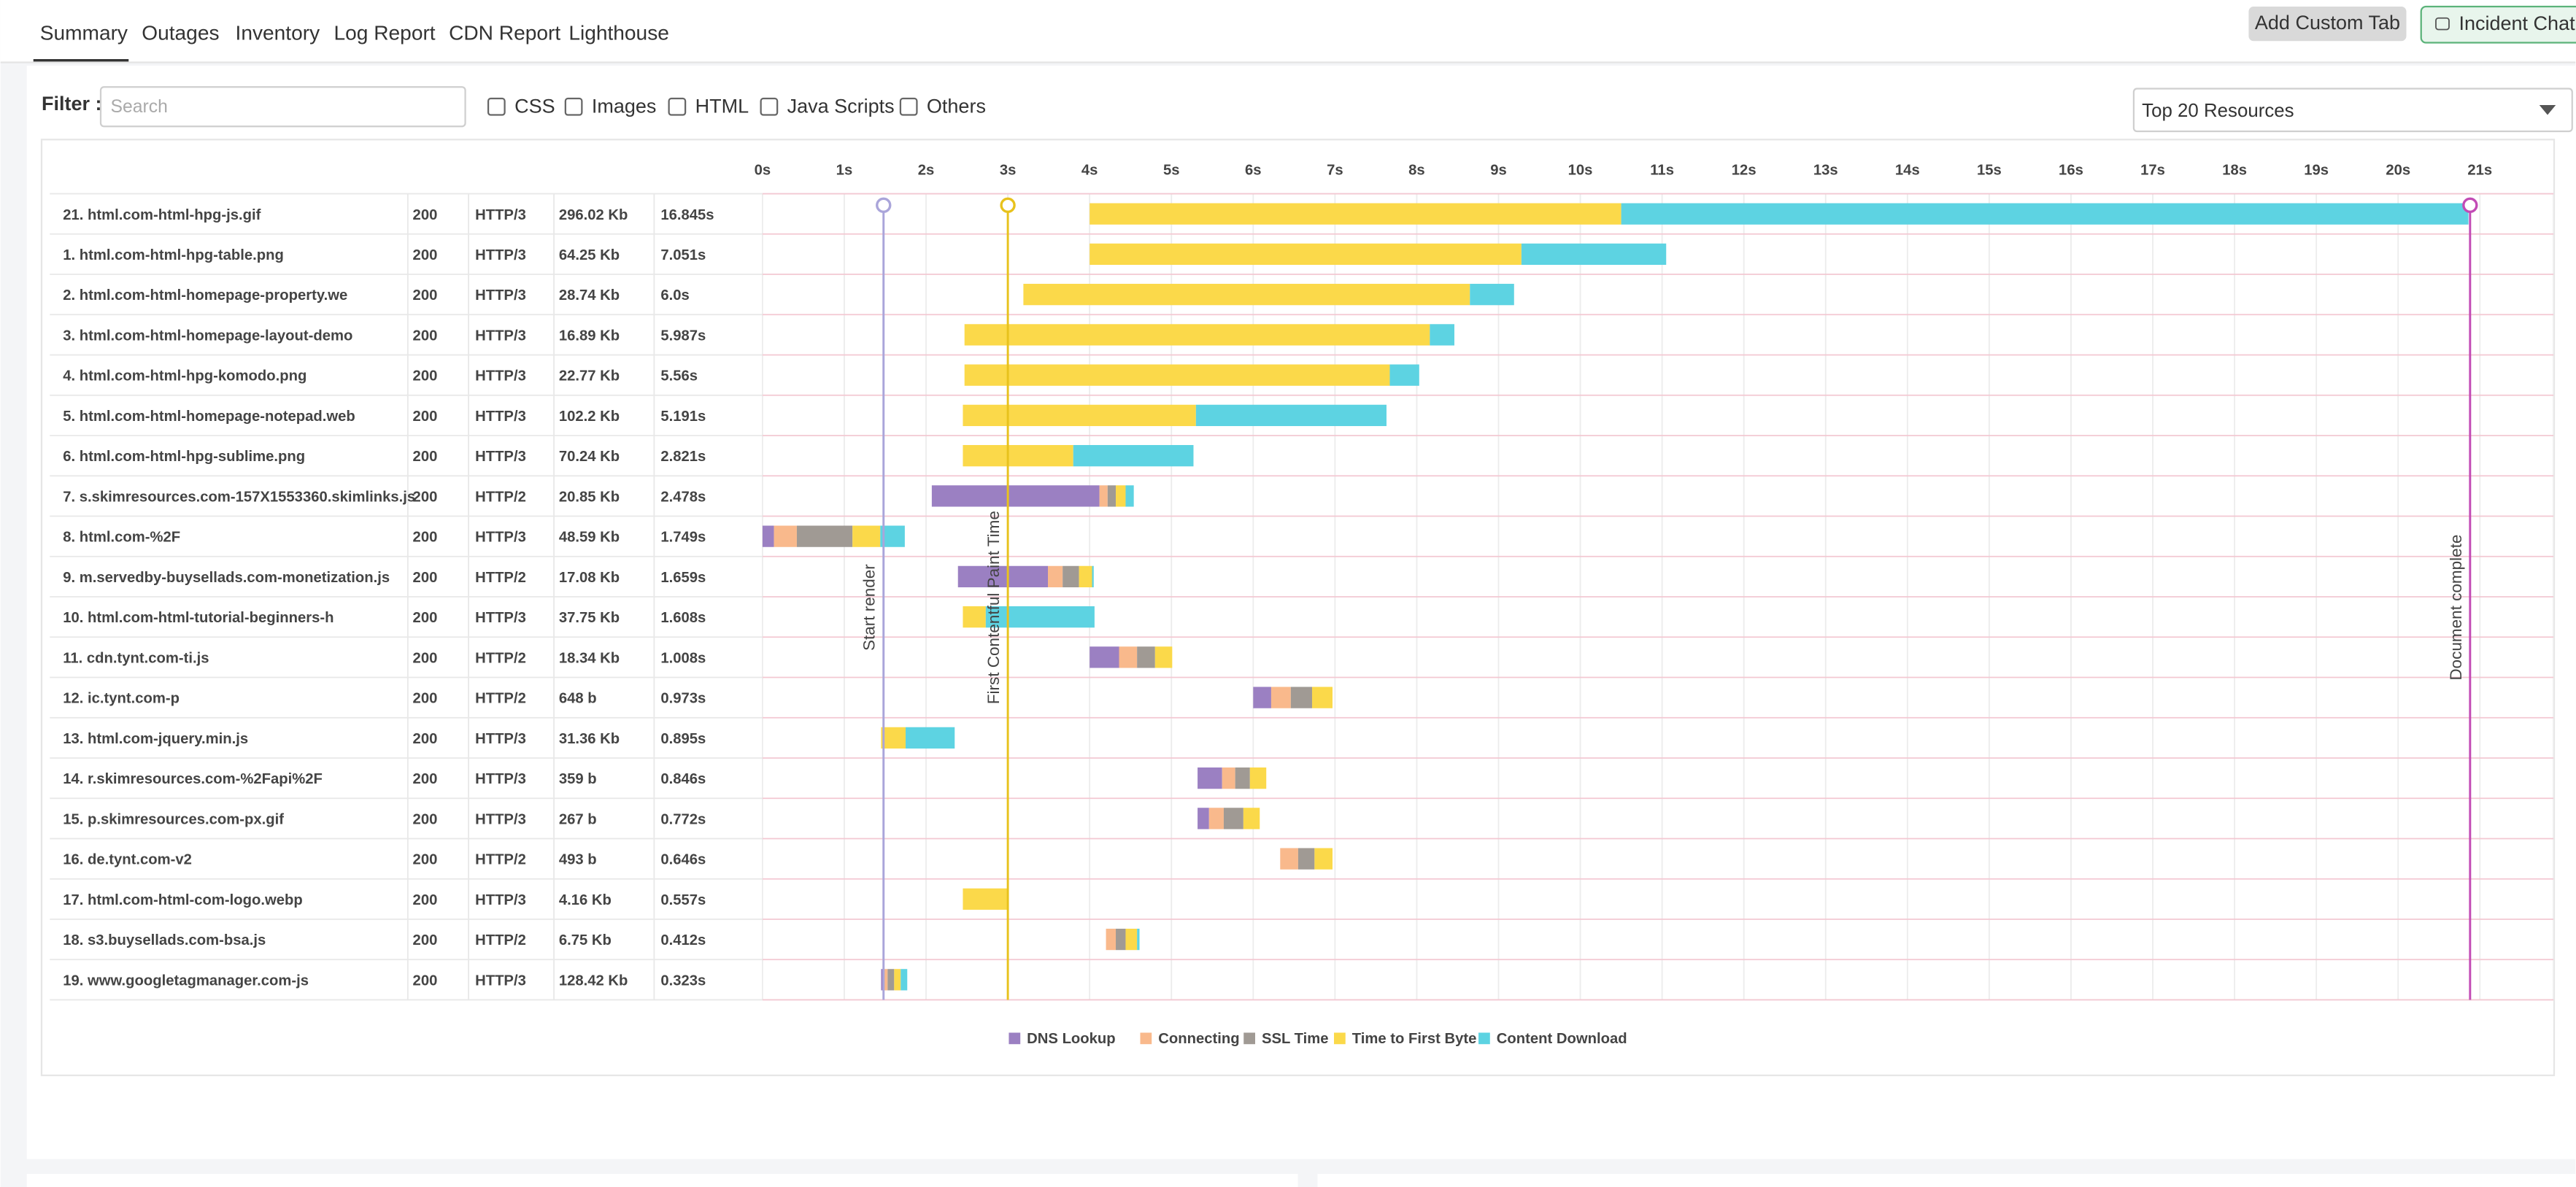 Image resolution: width=2576 pixels, height=1187 pixels. I want to click on tab: Summary, so click(84, 33).